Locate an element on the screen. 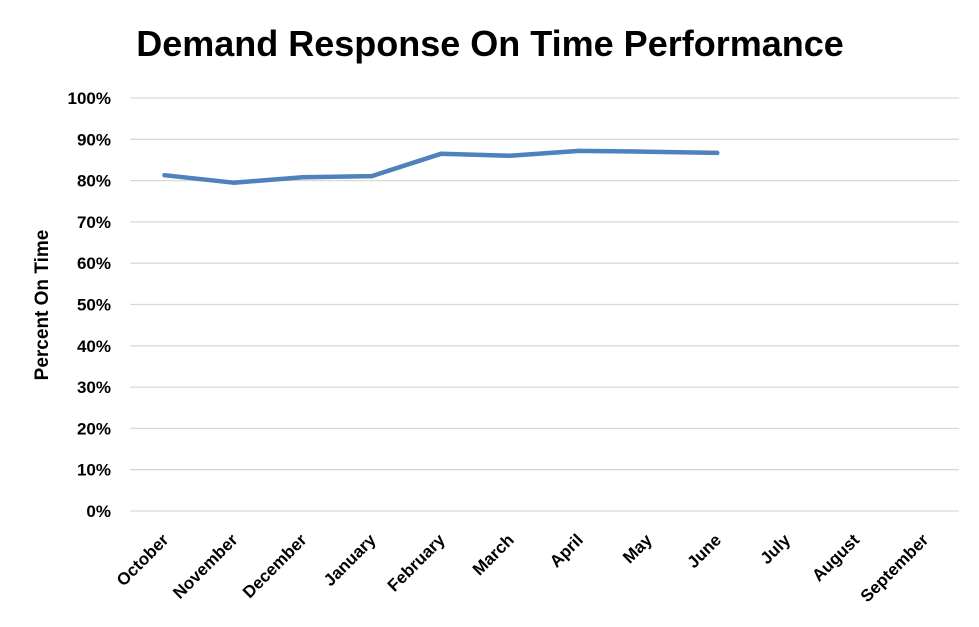  x-tick-label: June is located at coordinates (704, 550).